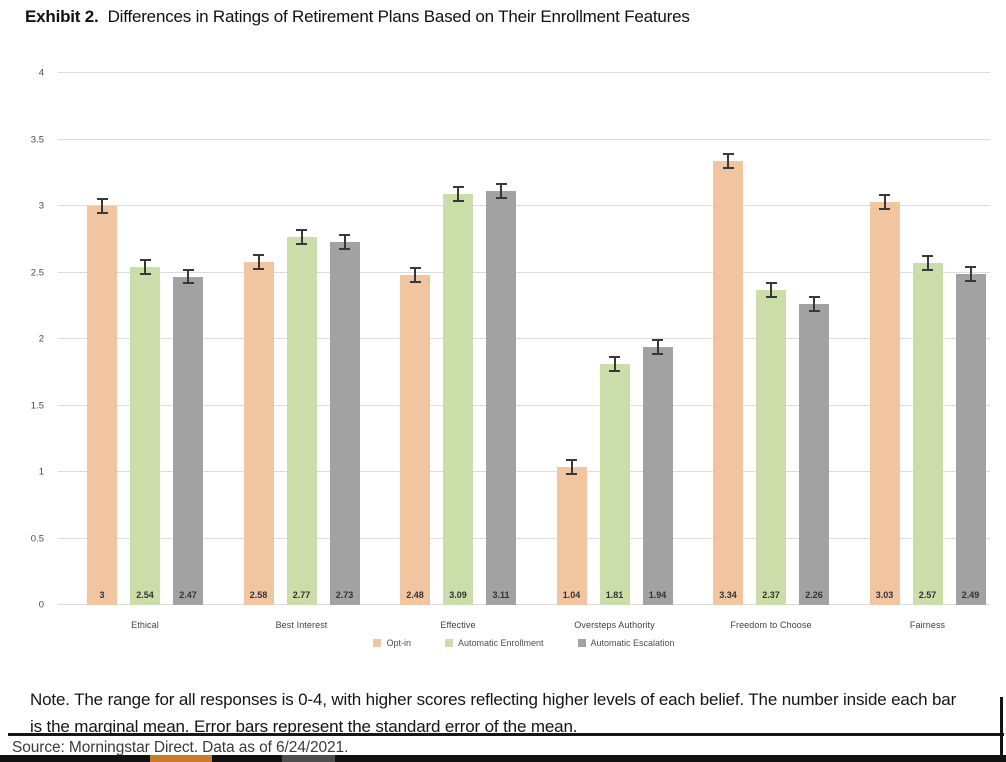  Describe the element at coordinates (571, 535) in the screenshot. I see `bar-opt-in-oversteps-authority: 1.04` at that location.